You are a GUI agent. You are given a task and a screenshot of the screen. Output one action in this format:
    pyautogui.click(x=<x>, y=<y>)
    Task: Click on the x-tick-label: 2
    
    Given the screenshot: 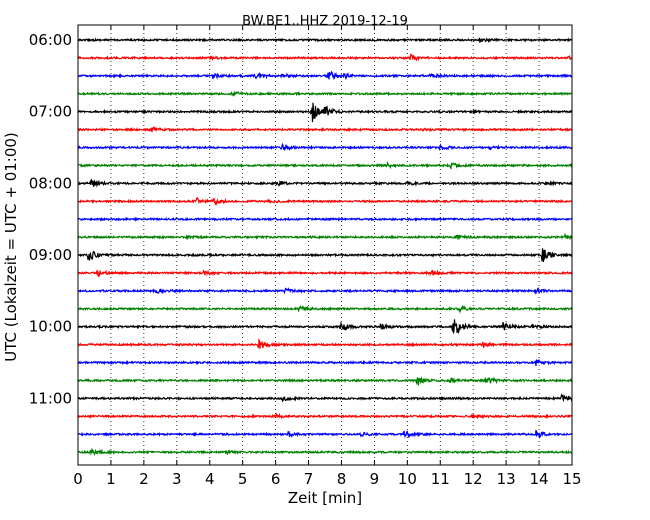 What is the action you would take?
    pyautogui.click(x=144, y=479)
    